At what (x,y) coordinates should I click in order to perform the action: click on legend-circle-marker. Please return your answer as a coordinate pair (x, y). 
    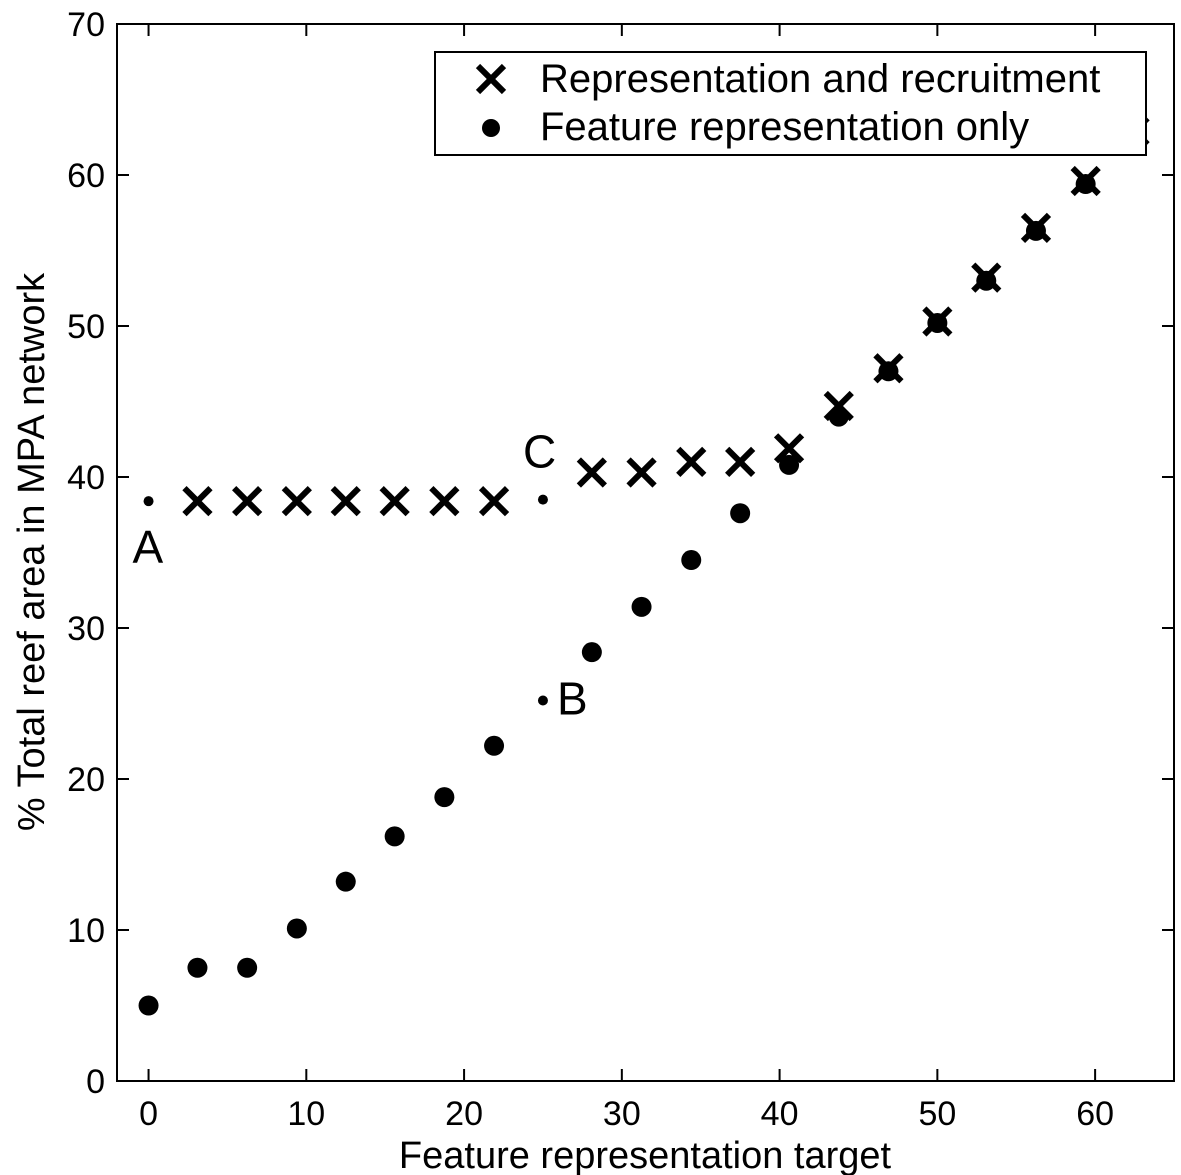
    Looking at the image, I should click on (491, 128).